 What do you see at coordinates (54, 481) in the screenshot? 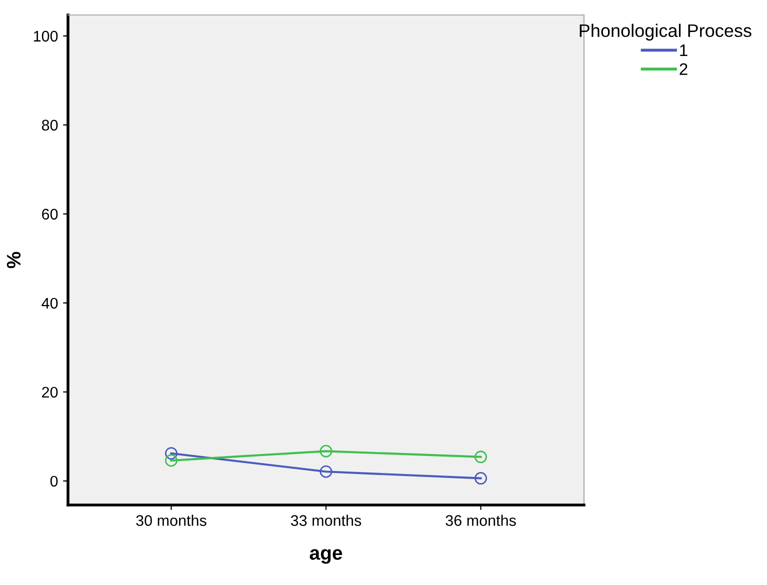
I see `y-tick-label: 0` at bounding box center [54, 481].